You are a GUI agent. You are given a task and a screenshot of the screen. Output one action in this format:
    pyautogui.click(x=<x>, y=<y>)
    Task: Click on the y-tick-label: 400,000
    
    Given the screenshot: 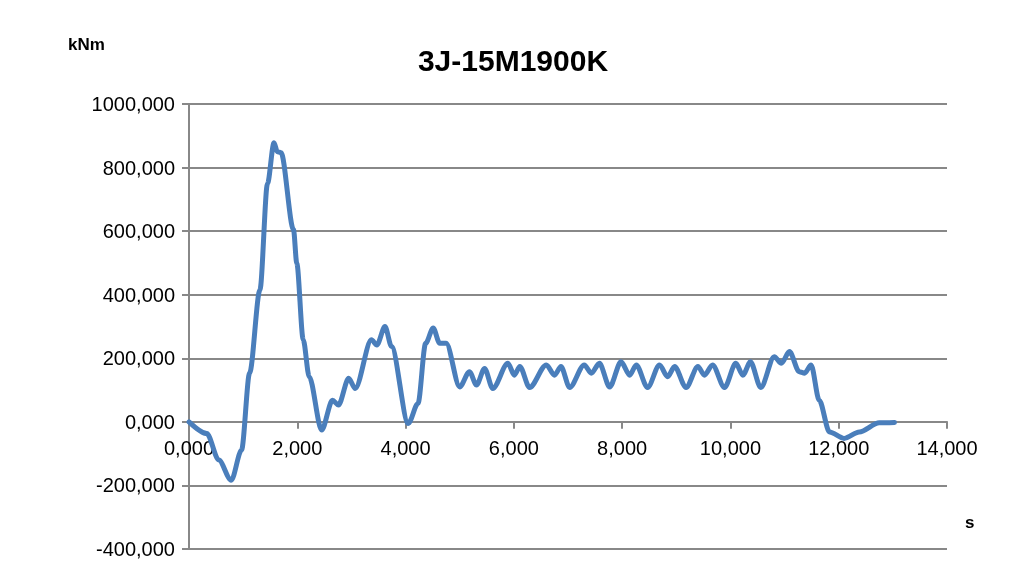 What is the action you would take?
    pyautogui.click(x=138, y=294)
    